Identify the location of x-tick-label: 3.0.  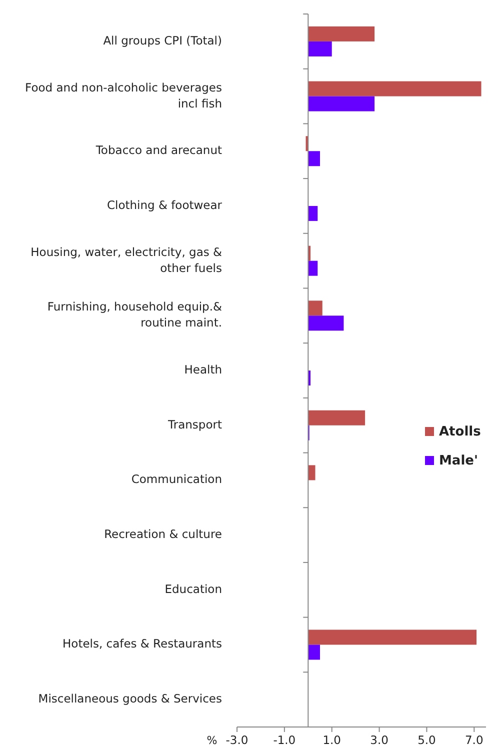
(379, 740).